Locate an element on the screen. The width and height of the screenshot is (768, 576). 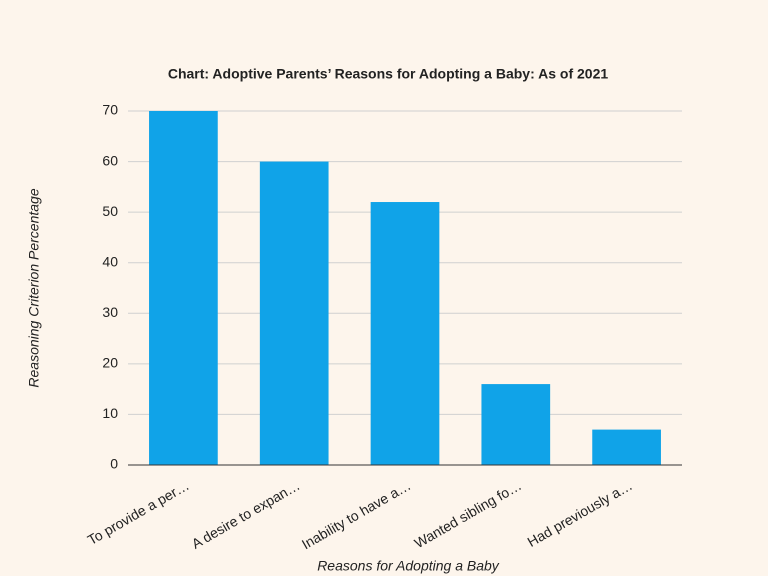
y-tick-label: 70 is located at coordinates (110, 110).